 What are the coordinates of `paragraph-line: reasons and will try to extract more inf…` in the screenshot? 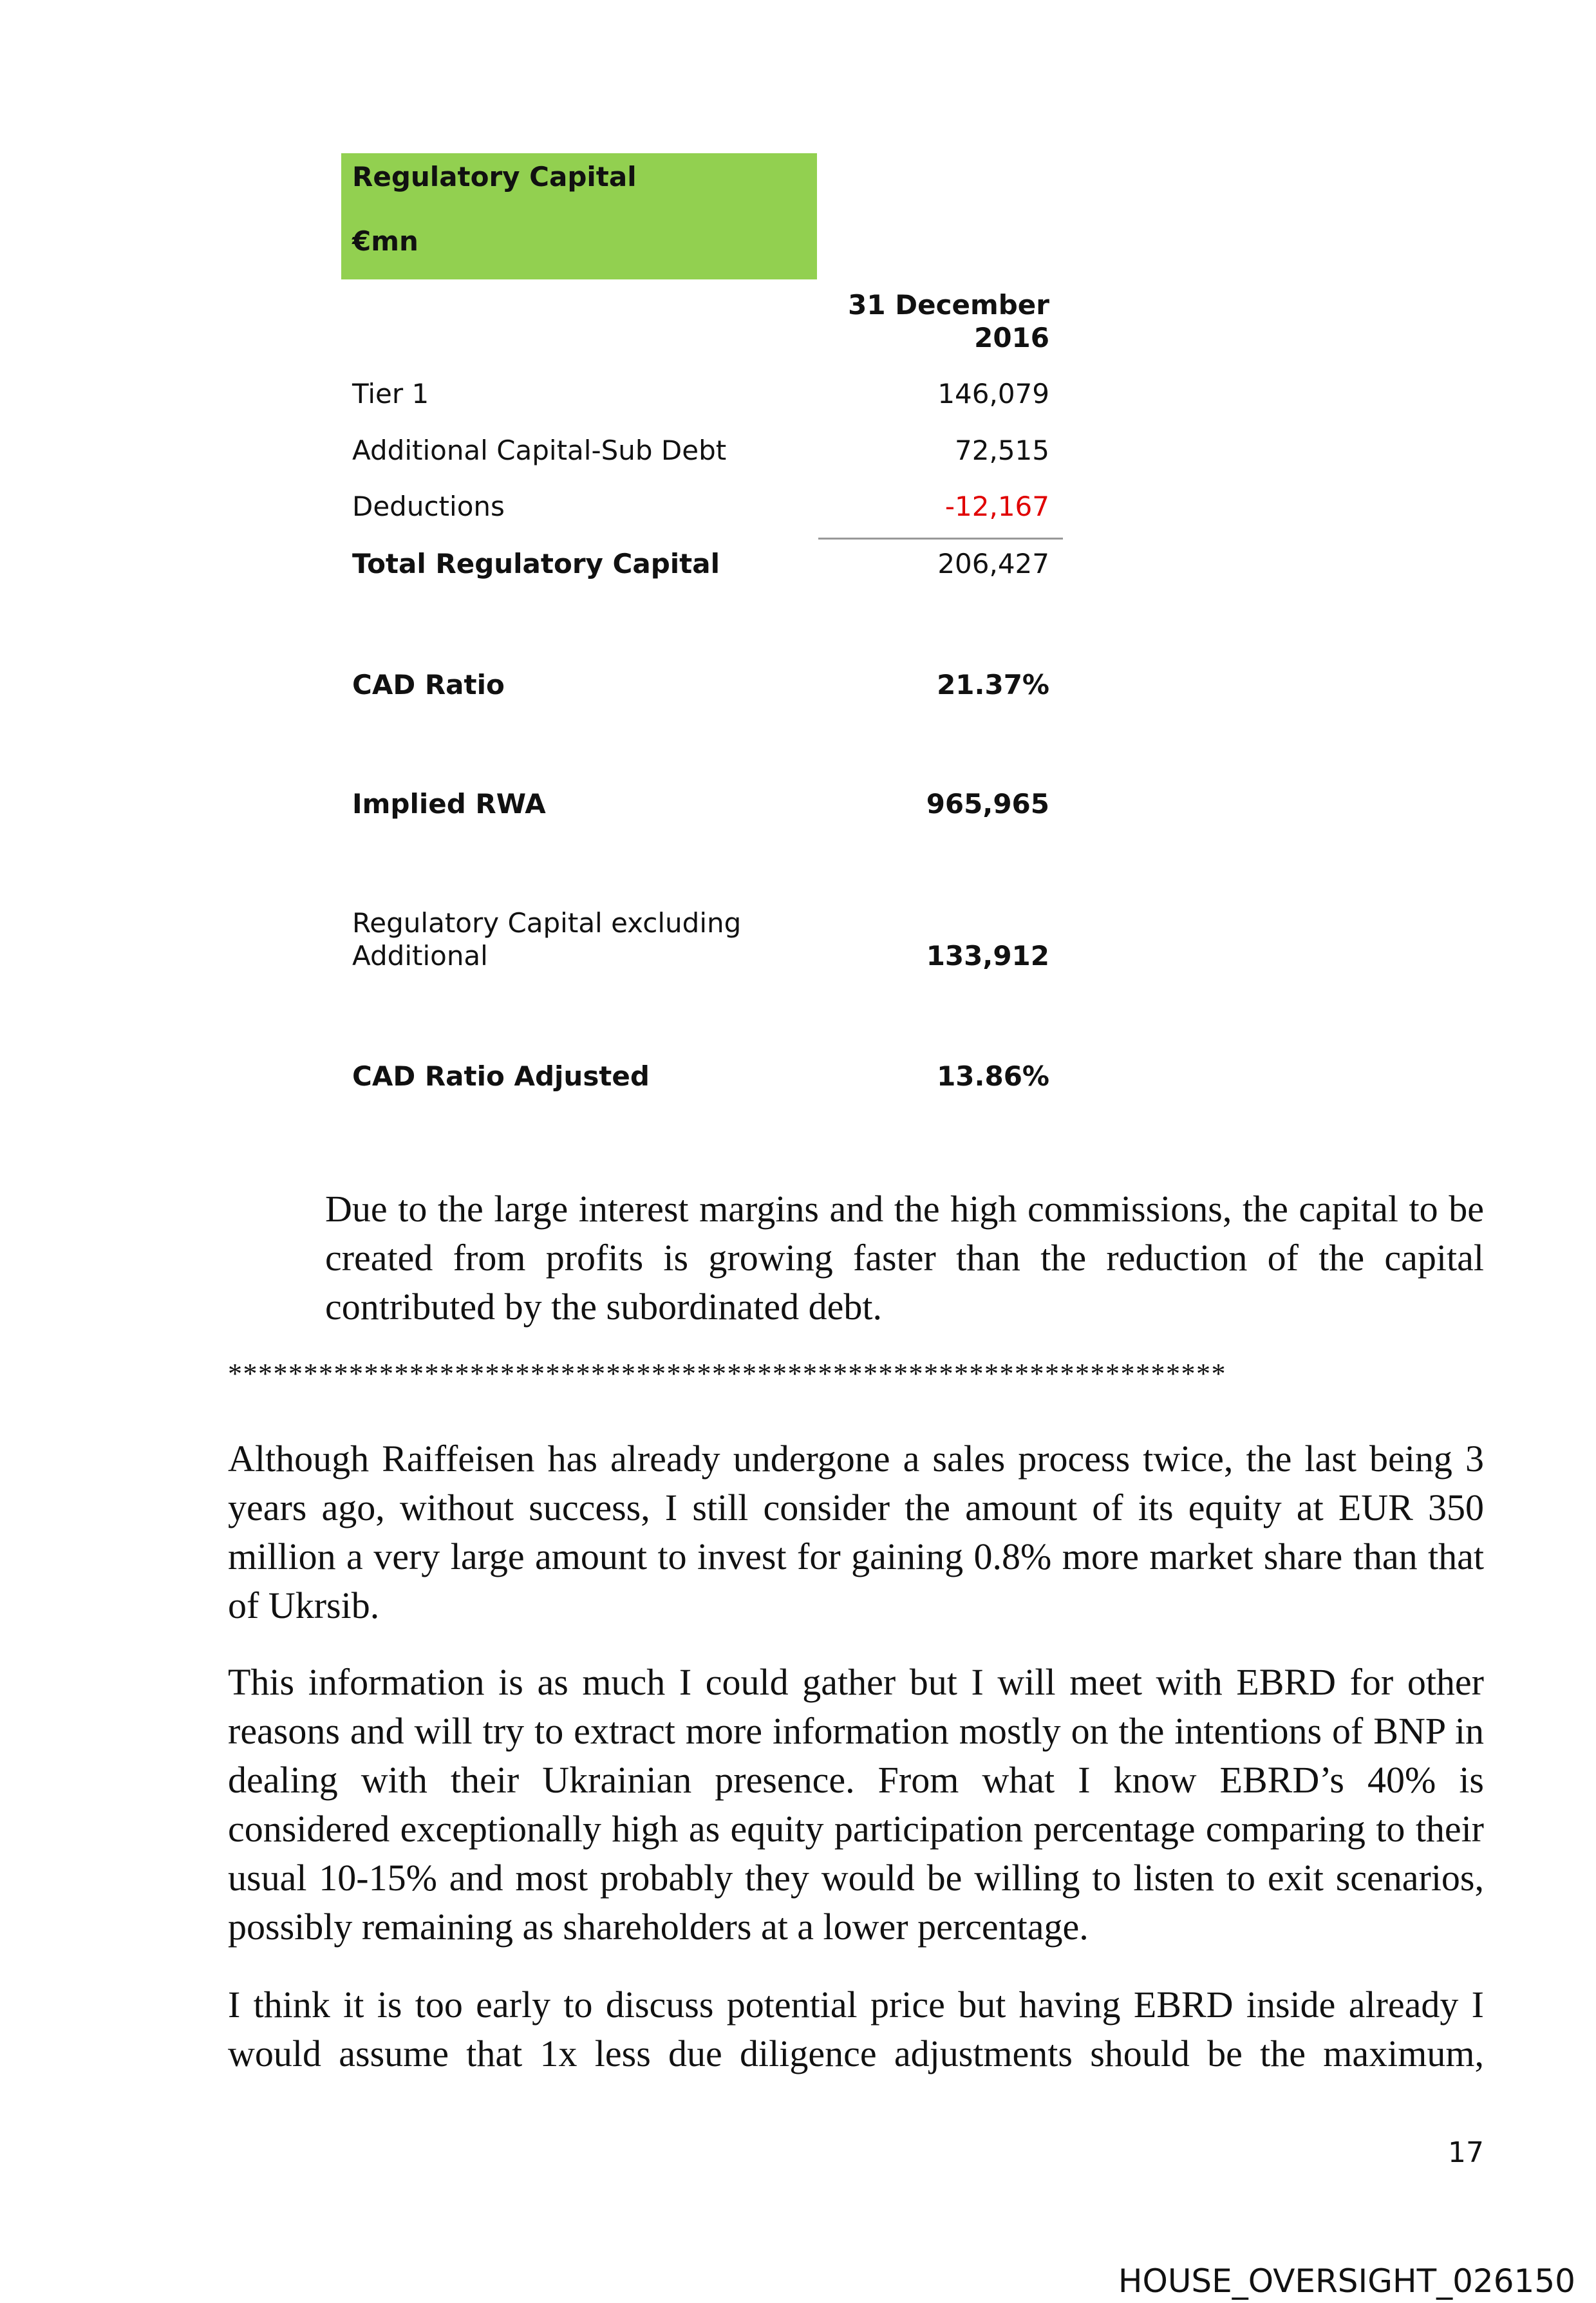 It's located at (856, 1731).